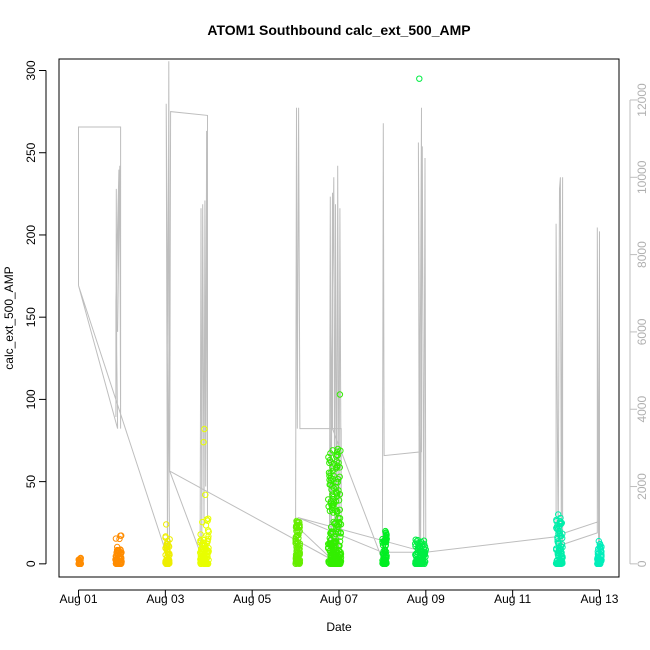  I want to click on x-tick-label: Aug 09, so click(426, 599).